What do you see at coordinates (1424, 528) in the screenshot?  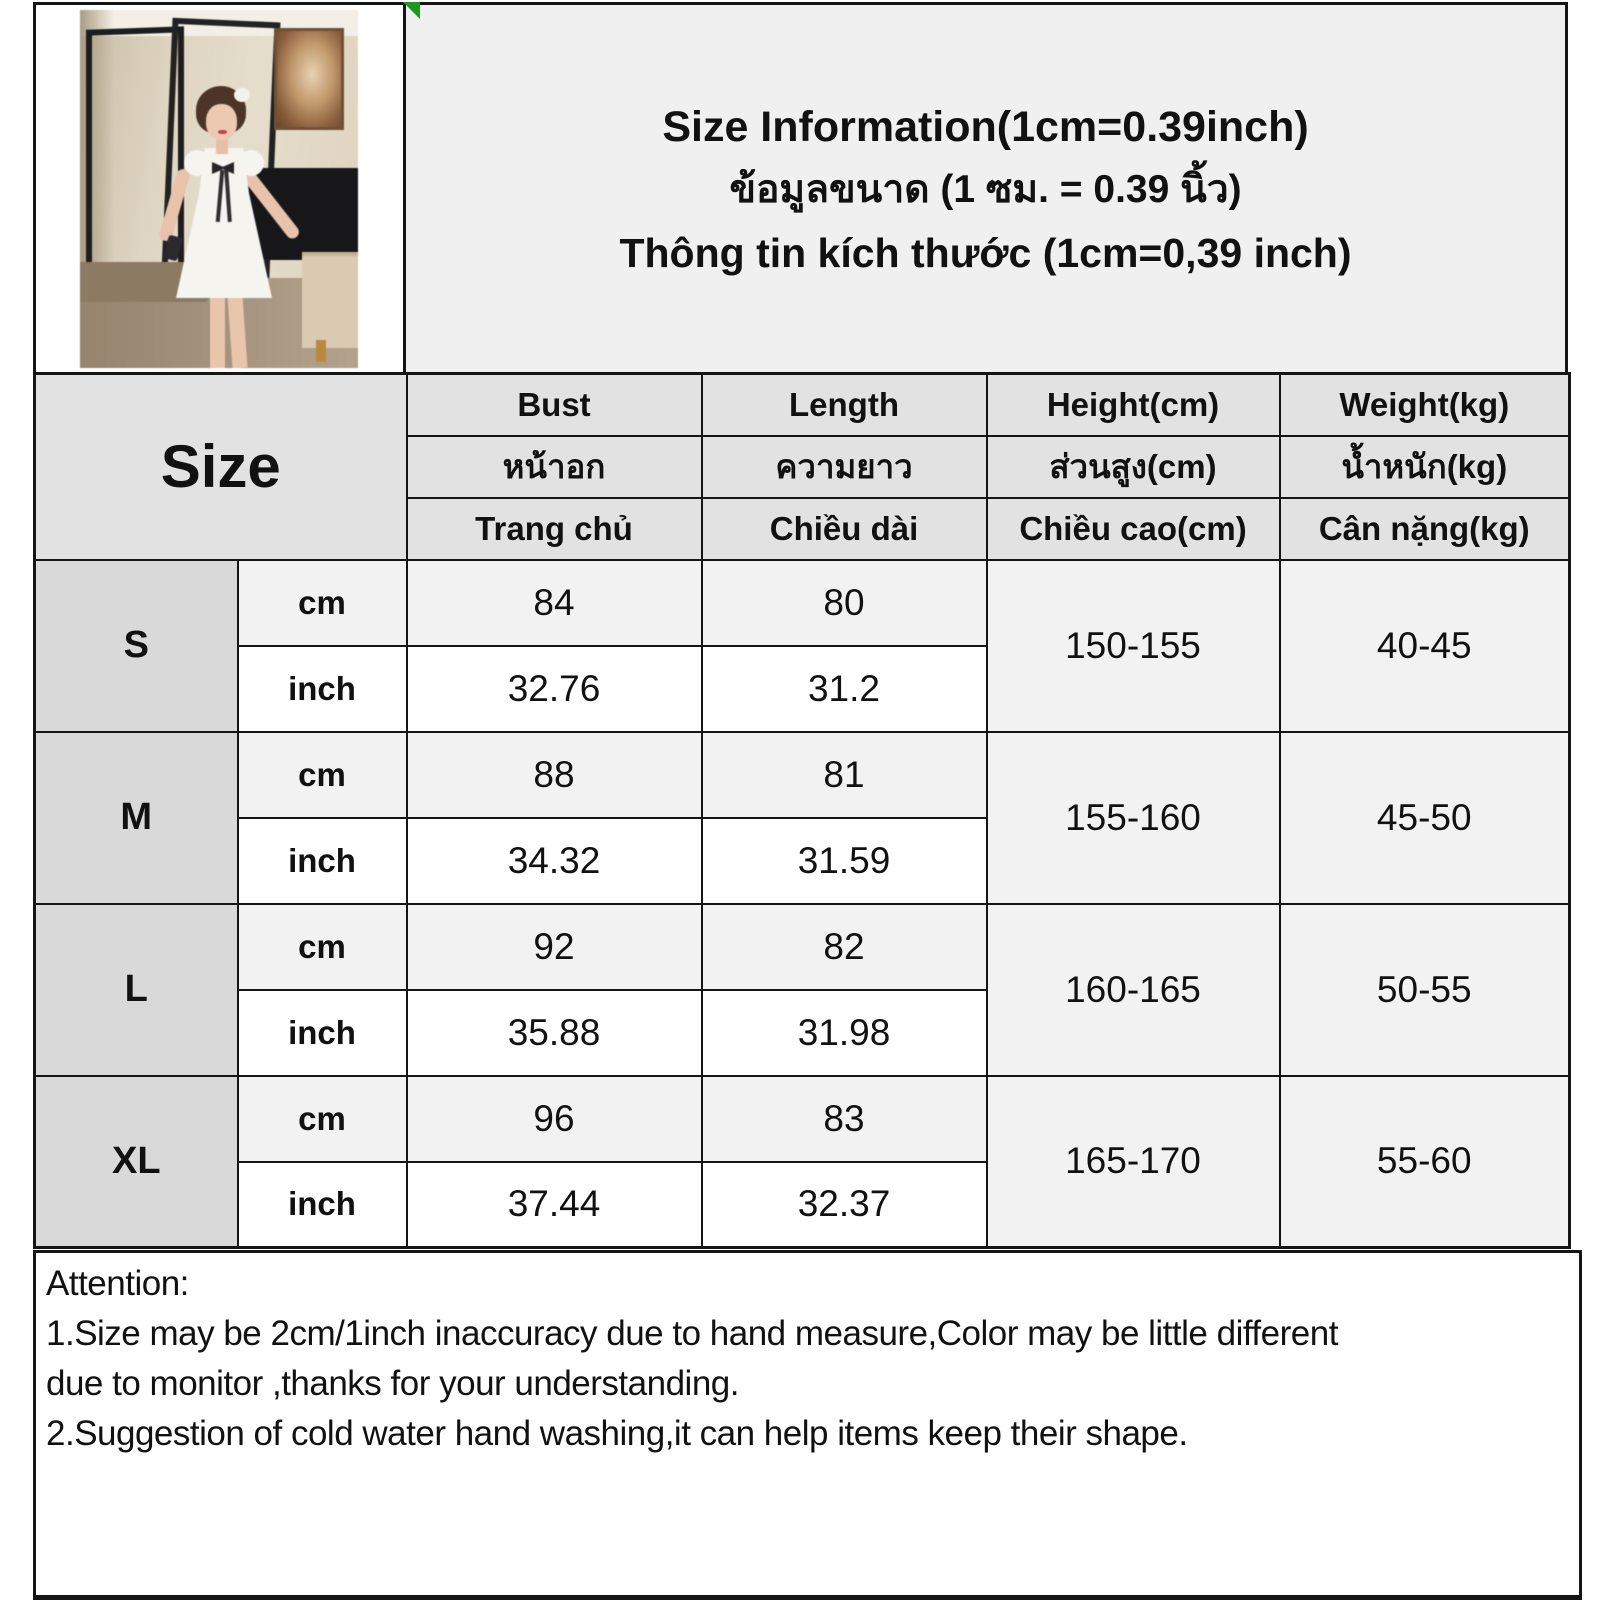 I see `col-header-weight-vi: Cân nặng(kg)` at bounding box center [1424, 528].